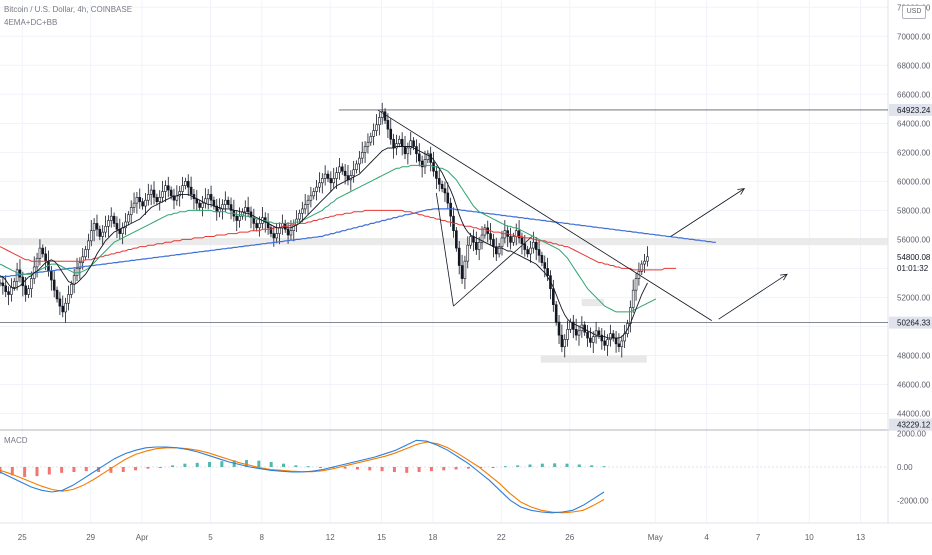 The width and height of the screenshot is (932, 555). I want to click on price-tick-label: 52000.00, so click(914, 297).